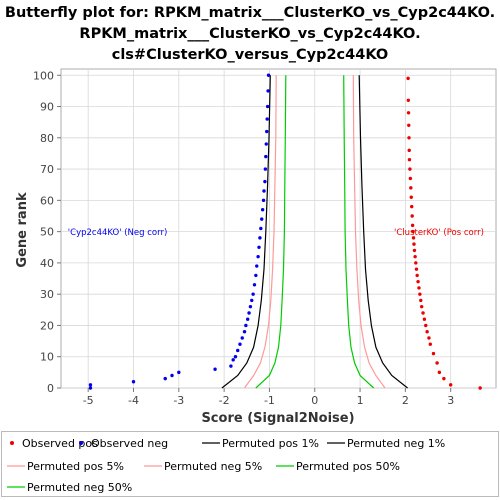 The image size is (500, 500). I want to click on legend-label-permuted-pos-50: Permuted pos 50%, so click(348, 466).